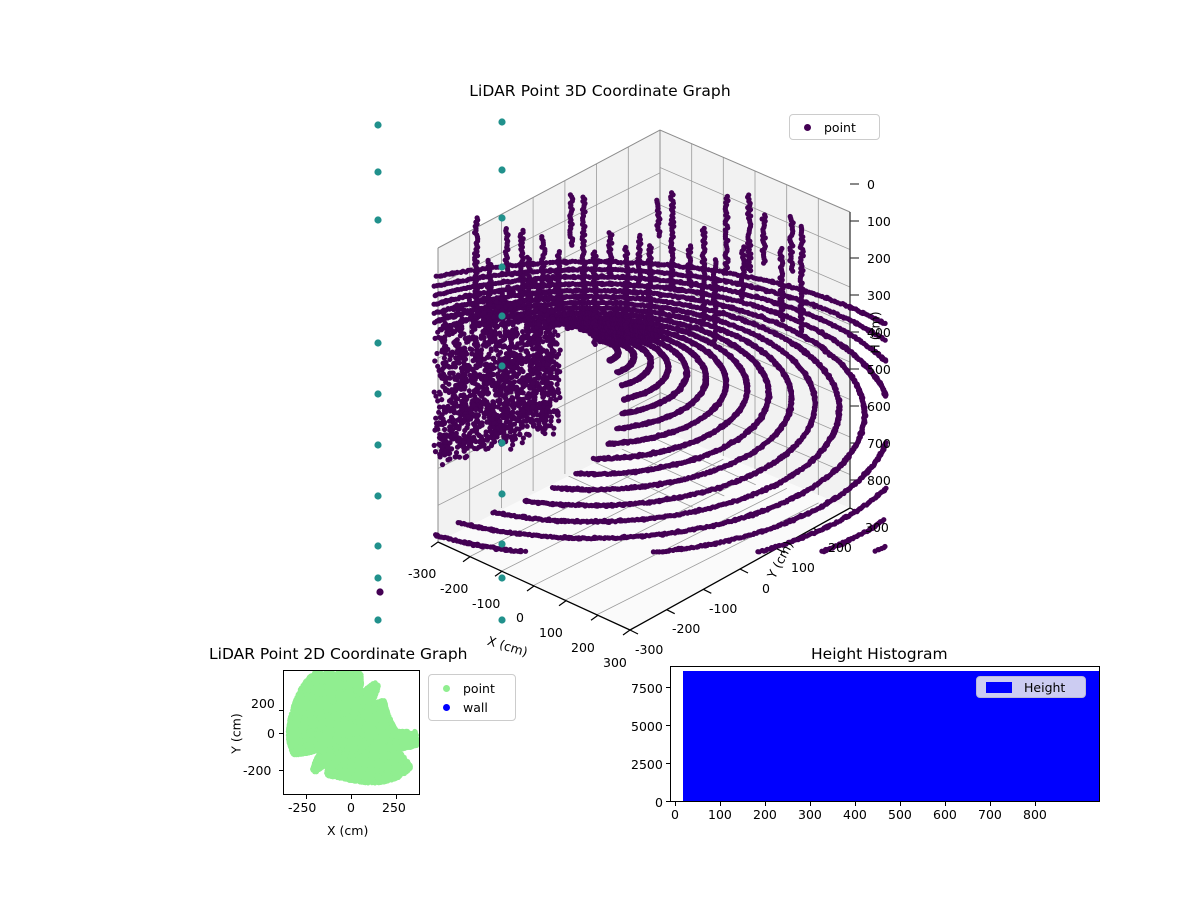 The height and width of the screenshot is (900, 1200). I want to click on legend-label-point-2d: point, so click(479, 688).